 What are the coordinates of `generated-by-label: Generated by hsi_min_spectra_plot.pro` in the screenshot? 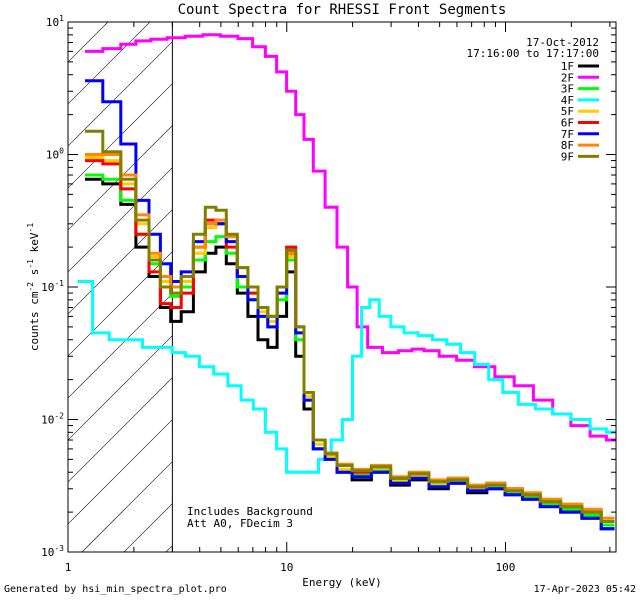 It's located at (115, 589).